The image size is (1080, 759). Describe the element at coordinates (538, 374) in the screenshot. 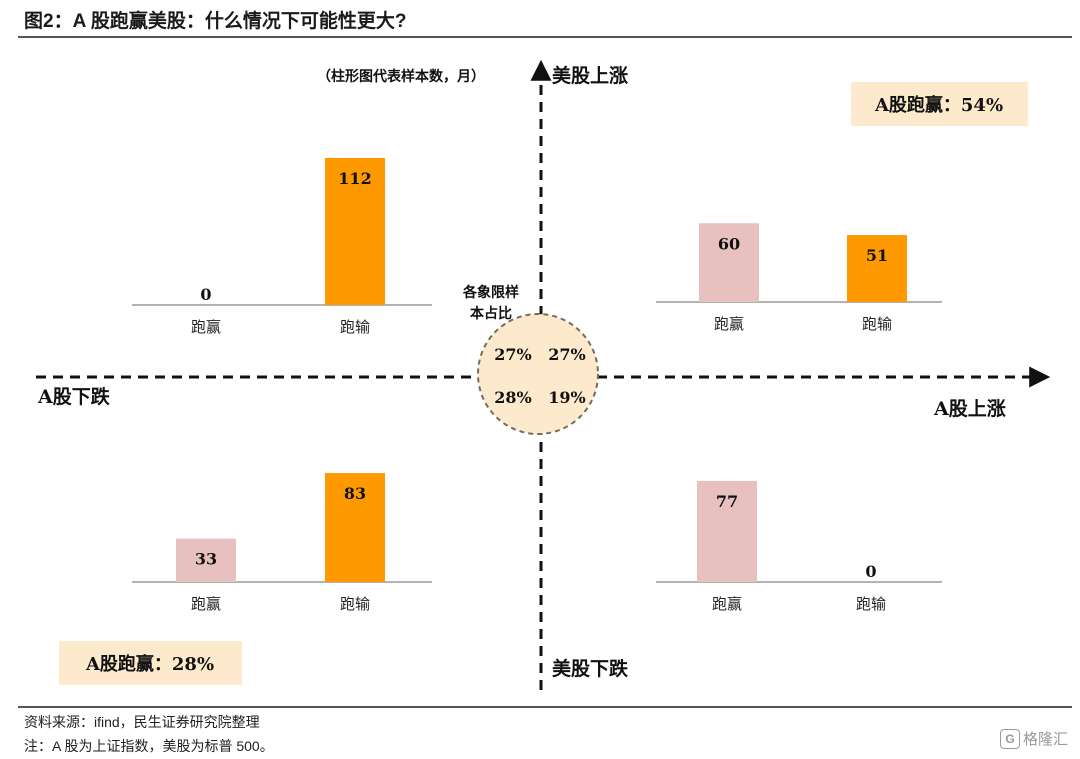

I see `center-circle` at that location.